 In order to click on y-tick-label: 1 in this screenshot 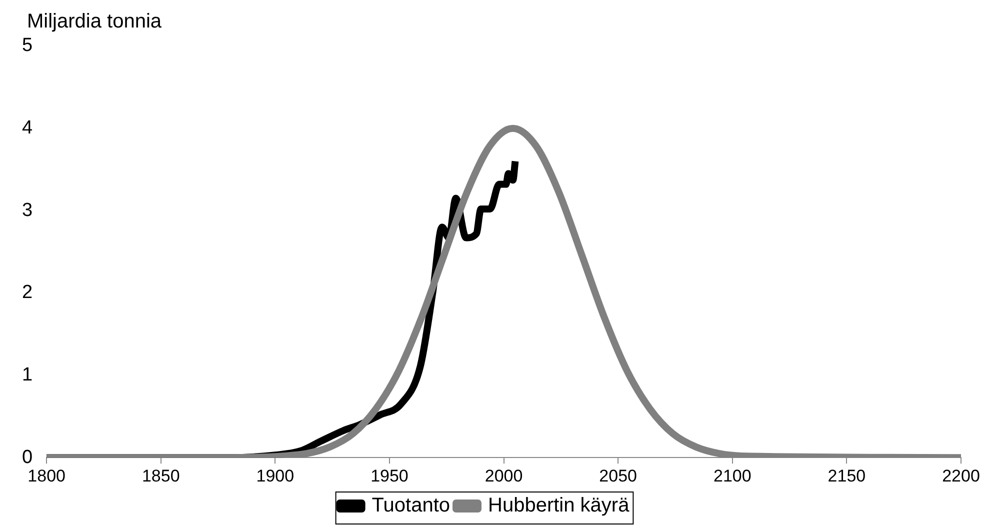, I will do `click(27, 375)`.